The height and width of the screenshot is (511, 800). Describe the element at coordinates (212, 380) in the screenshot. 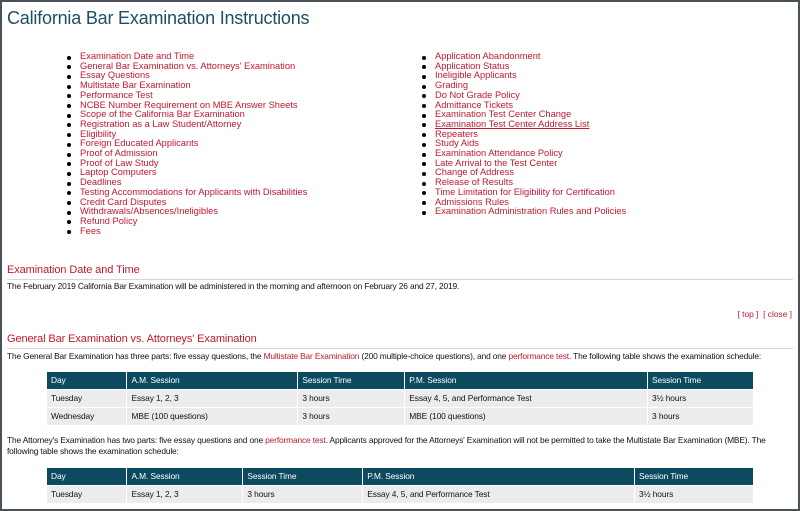

I see `column-header: A.M. Session` at that location.